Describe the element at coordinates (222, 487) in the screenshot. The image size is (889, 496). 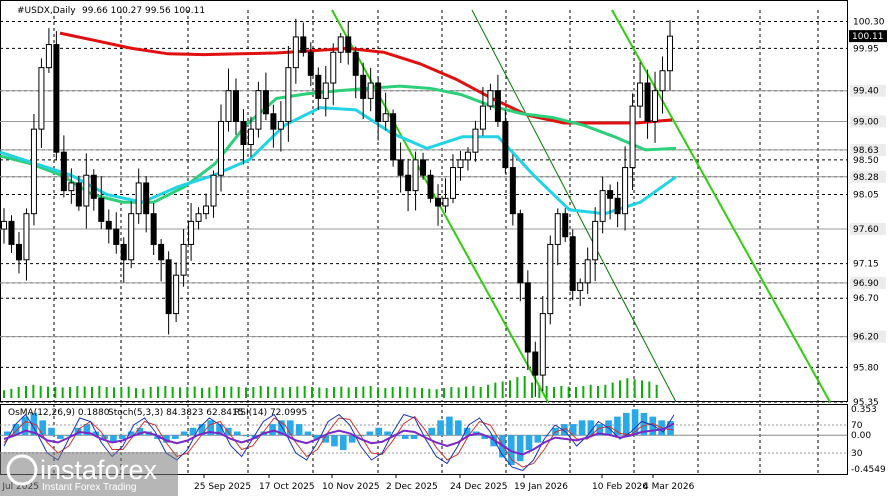
I see `date-tick-label: 25 Sep 2025` at that location.